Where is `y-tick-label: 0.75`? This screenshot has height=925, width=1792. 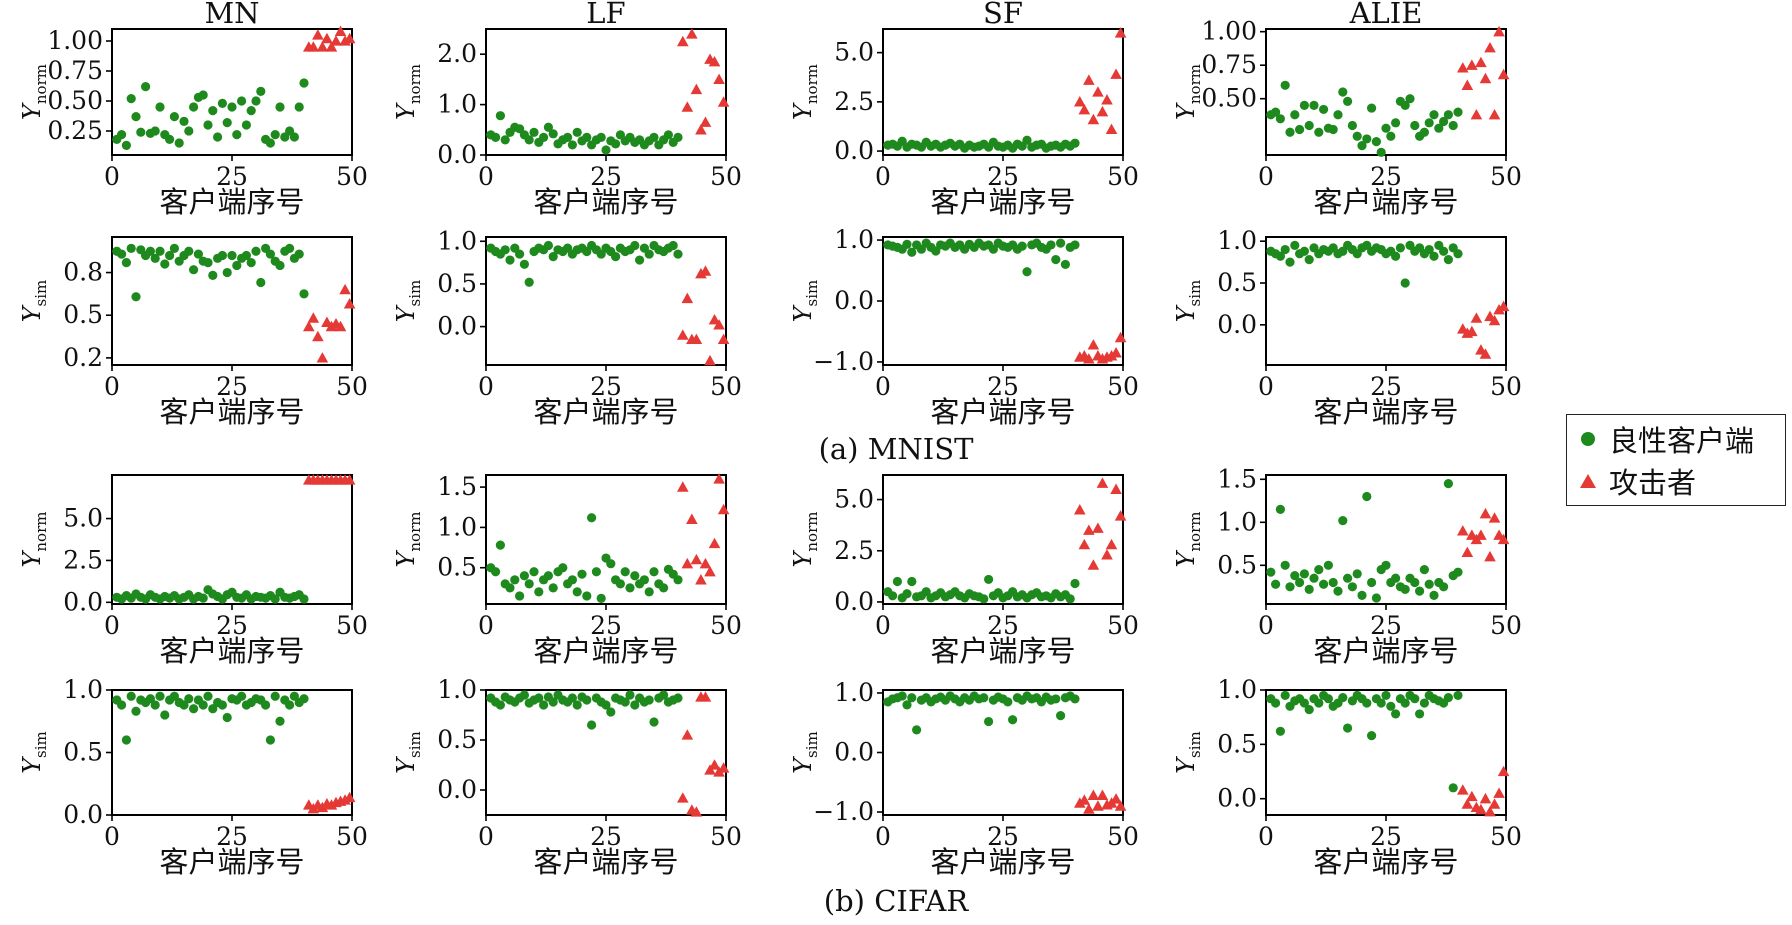 y-tick-label: 0.75 is located at coordinates (1229, 64).